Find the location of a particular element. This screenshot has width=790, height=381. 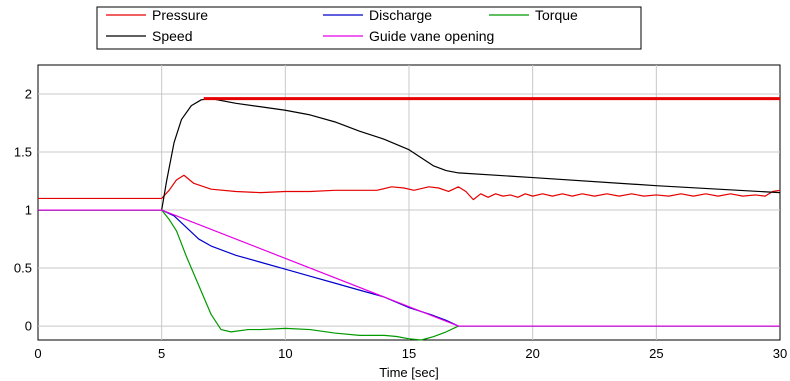

x-tick-label: 30 is located at coordinates (780, 353).